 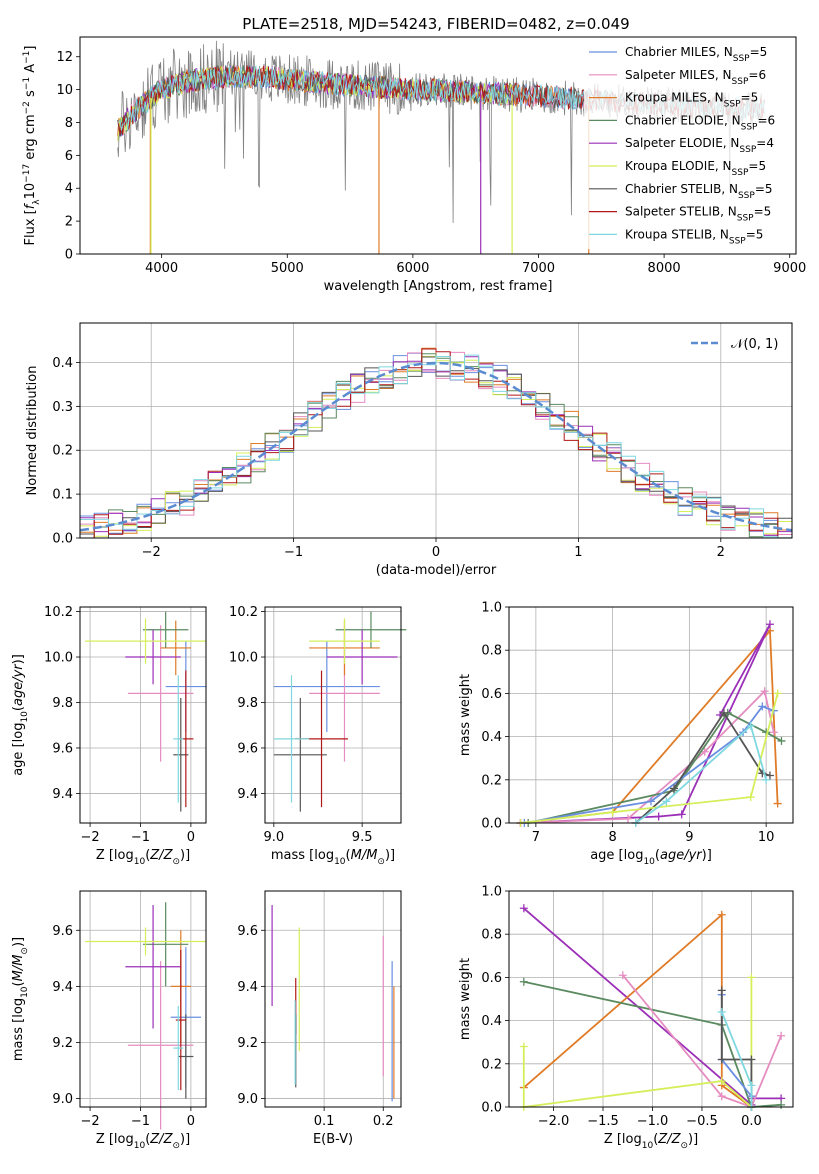 I want to click on label-part: M/M, so click(x=18, y=968).